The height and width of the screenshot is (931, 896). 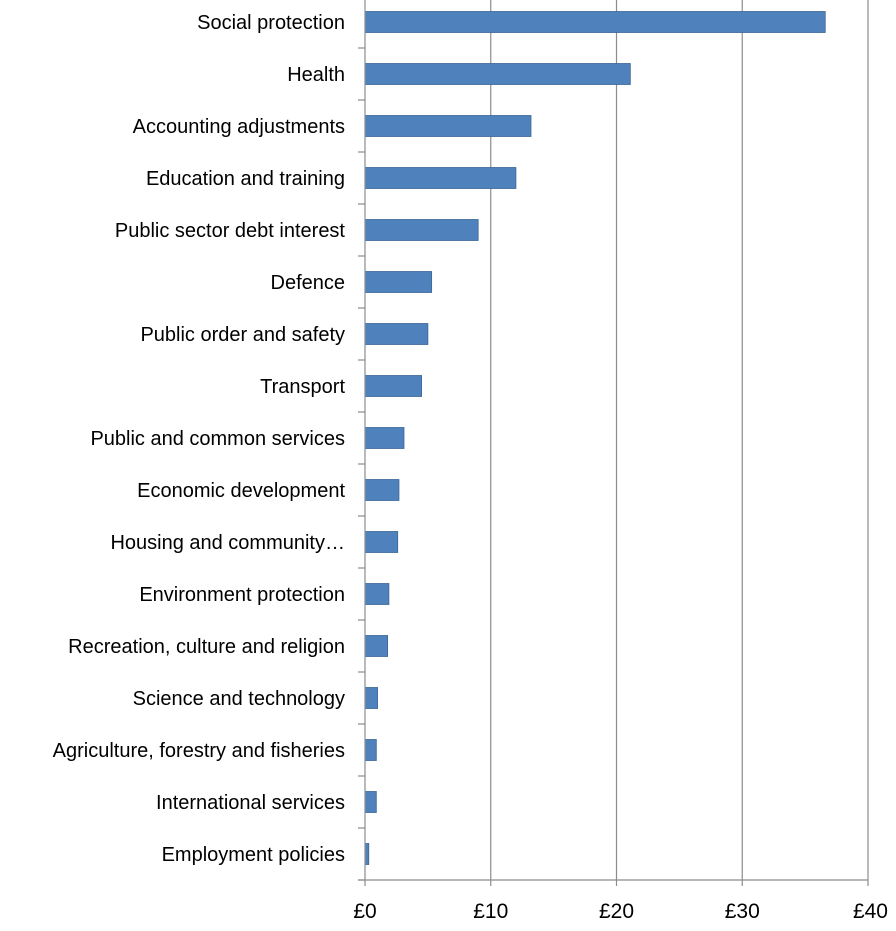 I want to click on category-label: Transport, so click(x=302, y=387).